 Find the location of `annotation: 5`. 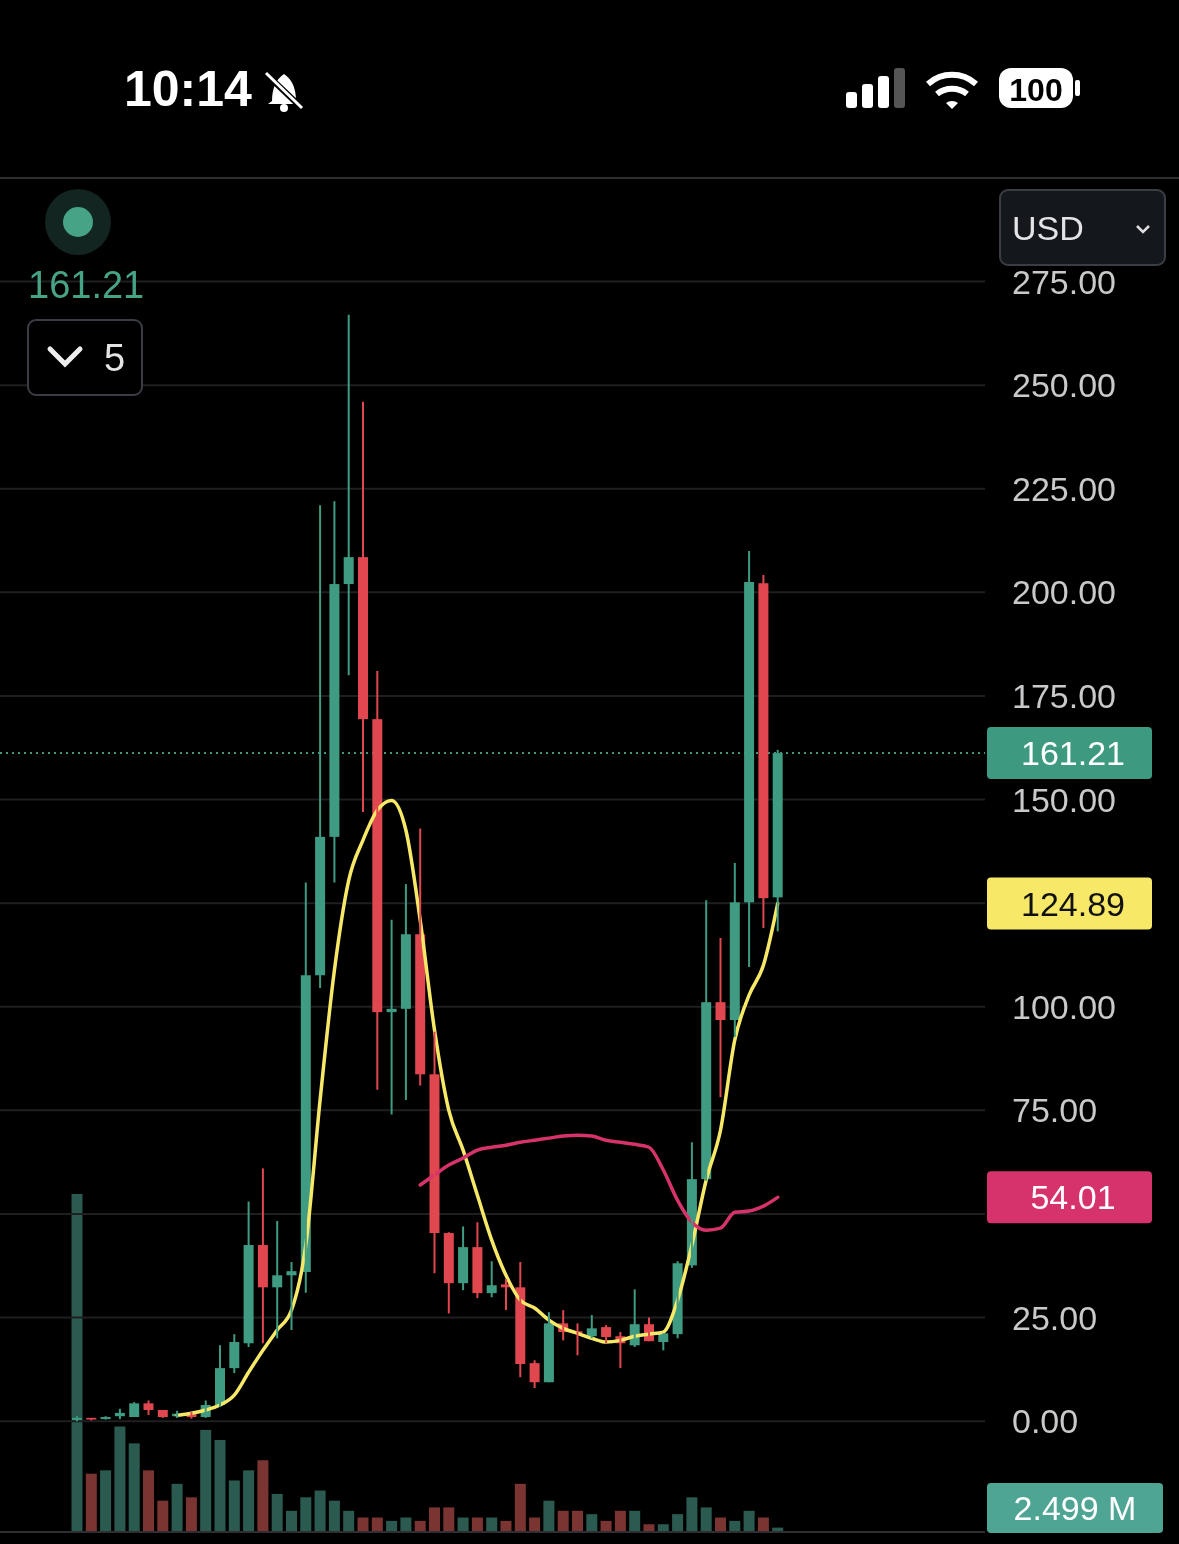

annotation: 5 is located at coordinates (115, 358).